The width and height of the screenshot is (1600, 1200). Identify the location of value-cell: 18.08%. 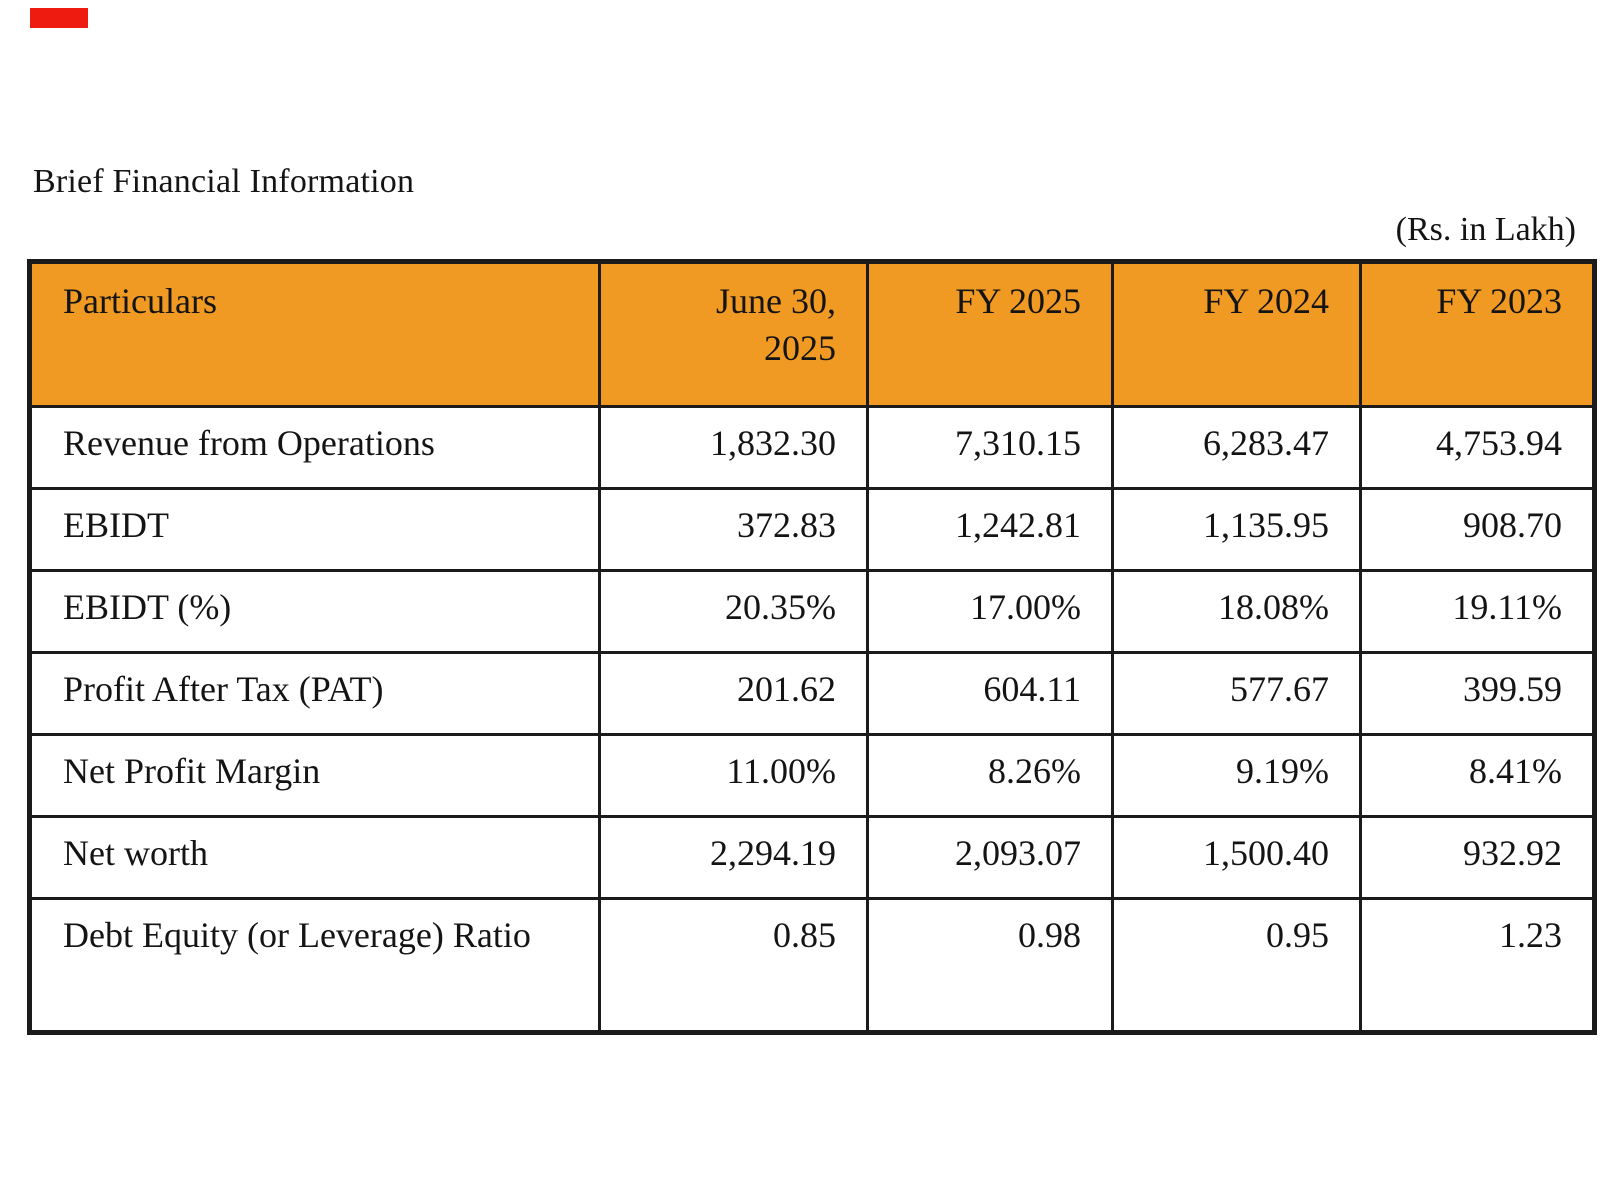
(1236, 611).